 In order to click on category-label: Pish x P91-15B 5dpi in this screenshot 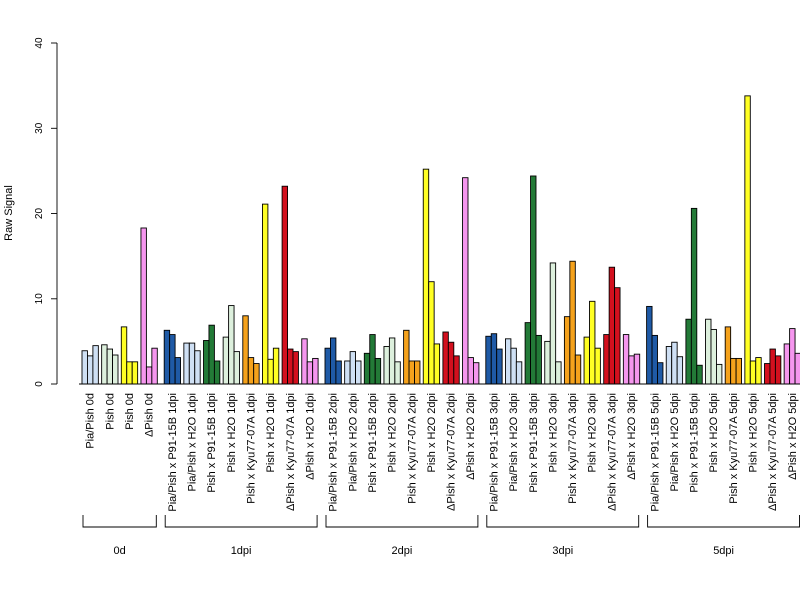, I will do `click(695, 443)`.